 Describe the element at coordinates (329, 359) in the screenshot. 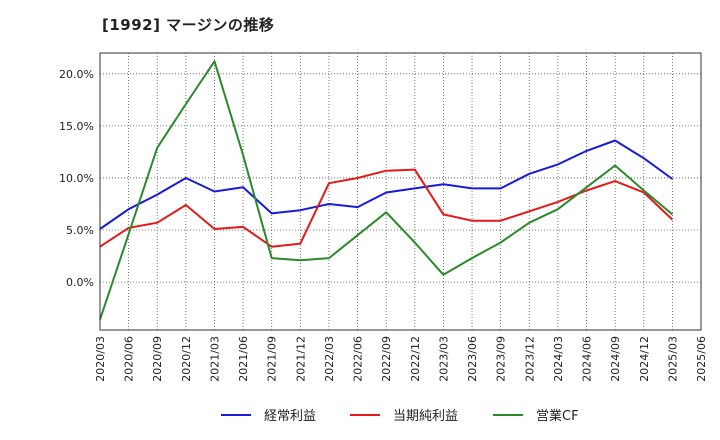

I see `x-tick-label: 2022/03` at that location.